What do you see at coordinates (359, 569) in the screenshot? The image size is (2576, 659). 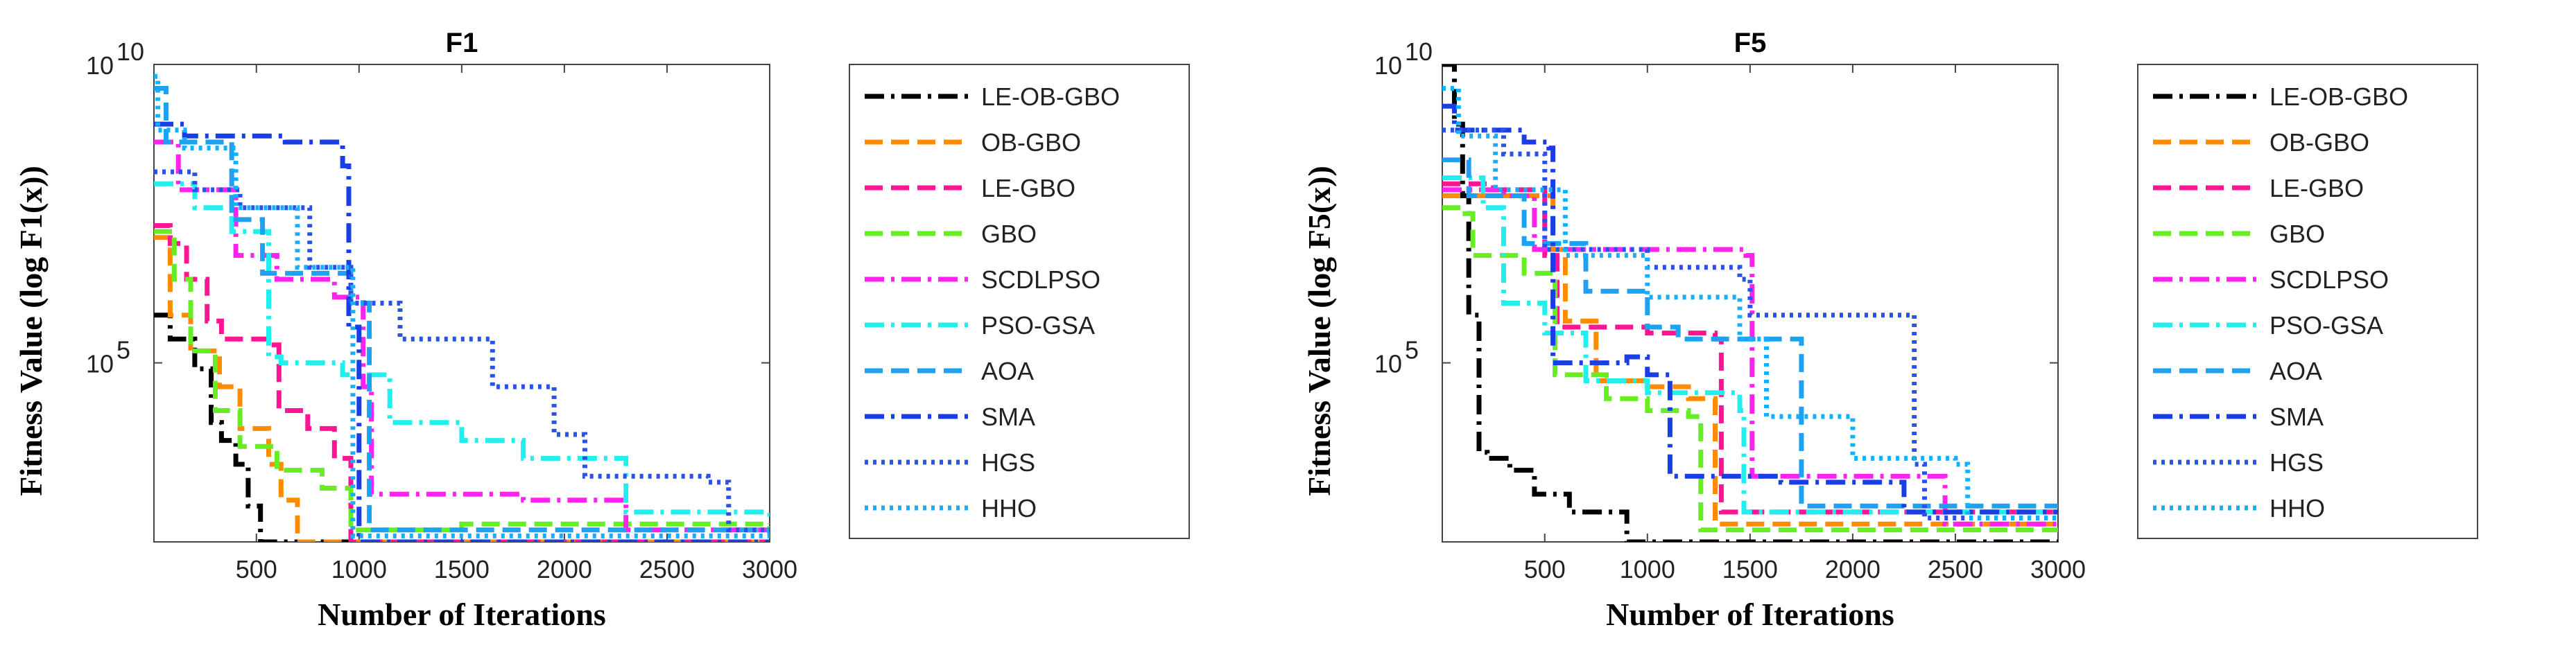 I see `f1-xtick-label: 1000` at bounding box center [359, 569].